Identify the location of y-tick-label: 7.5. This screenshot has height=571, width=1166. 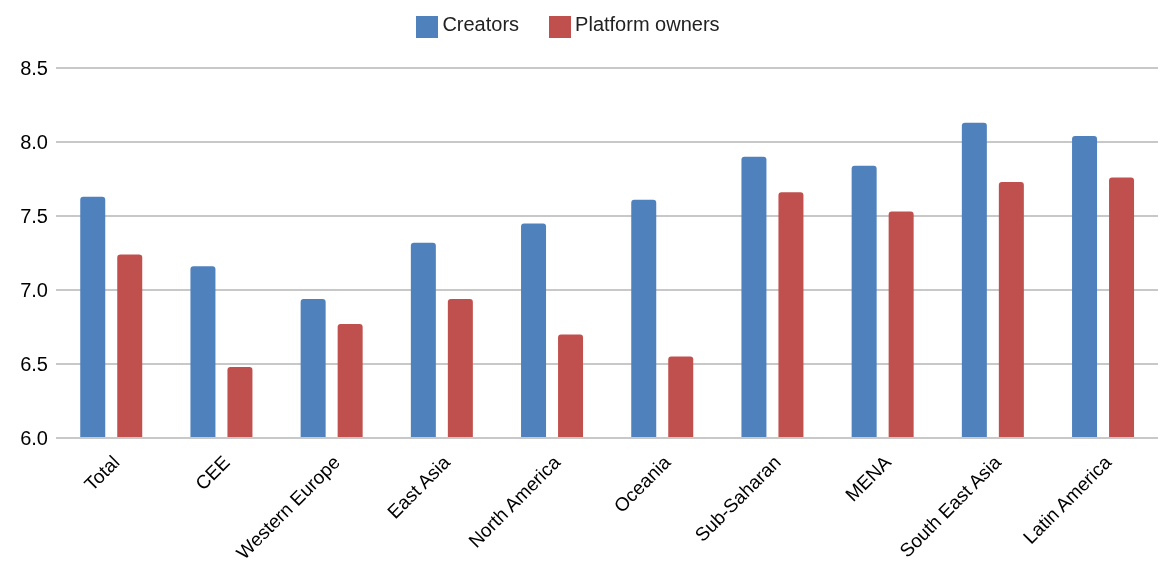
(34, 216).